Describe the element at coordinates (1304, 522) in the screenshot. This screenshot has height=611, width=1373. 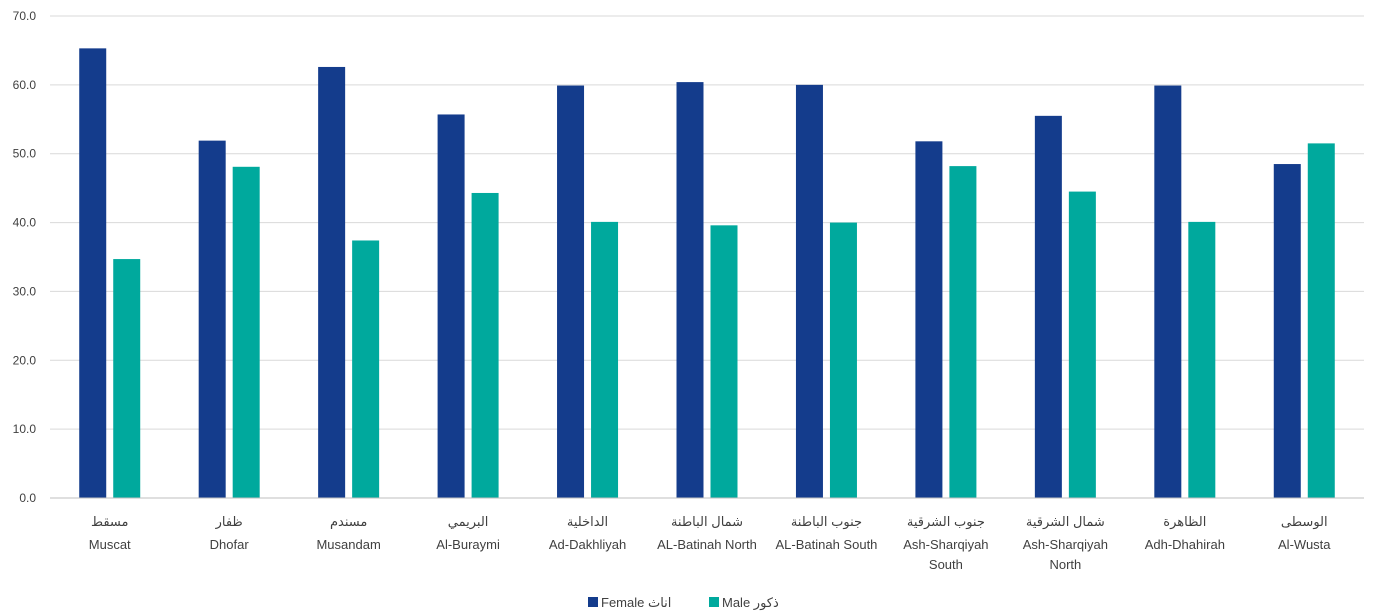
I see `x-category-label-arabic: الوسطى` at that location.